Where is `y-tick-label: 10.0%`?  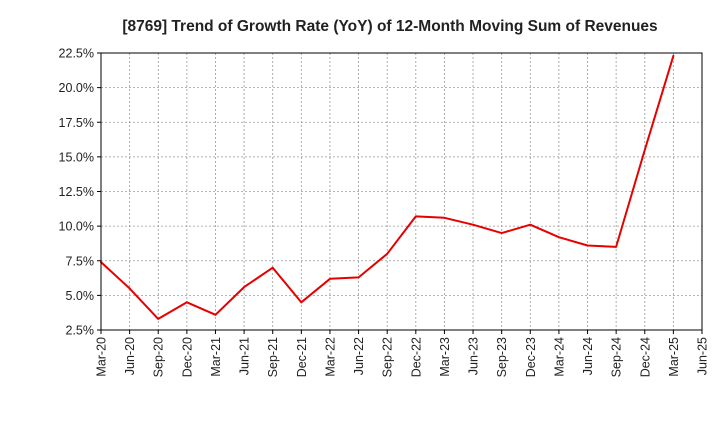
y-tick-label: 10.0% is located at coordinates (76, 227).